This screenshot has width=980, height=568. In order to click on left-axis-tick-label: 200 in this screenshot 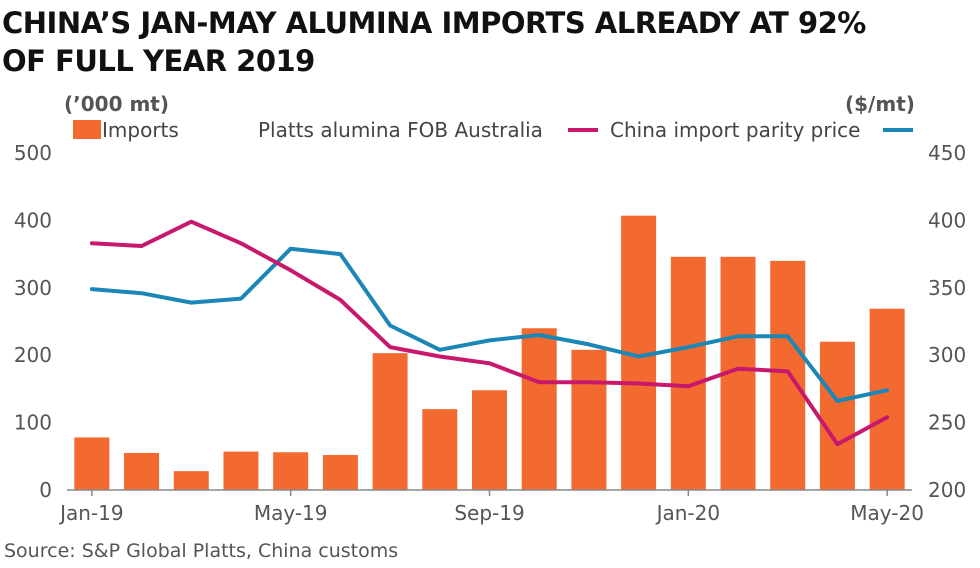, I will do `click(33, 355)`.